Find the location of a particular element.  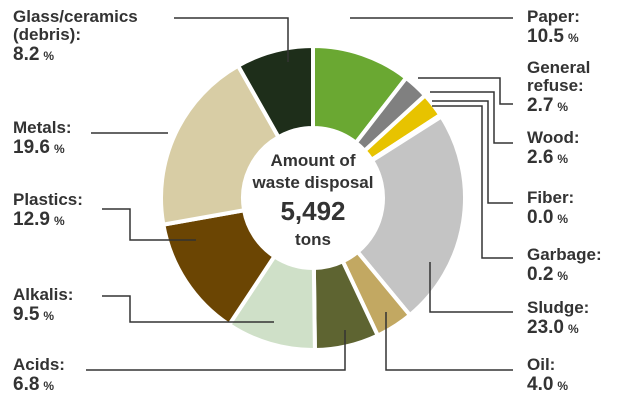

label-sludge: Sludge:23.0% is located at coordinates (558, 318).